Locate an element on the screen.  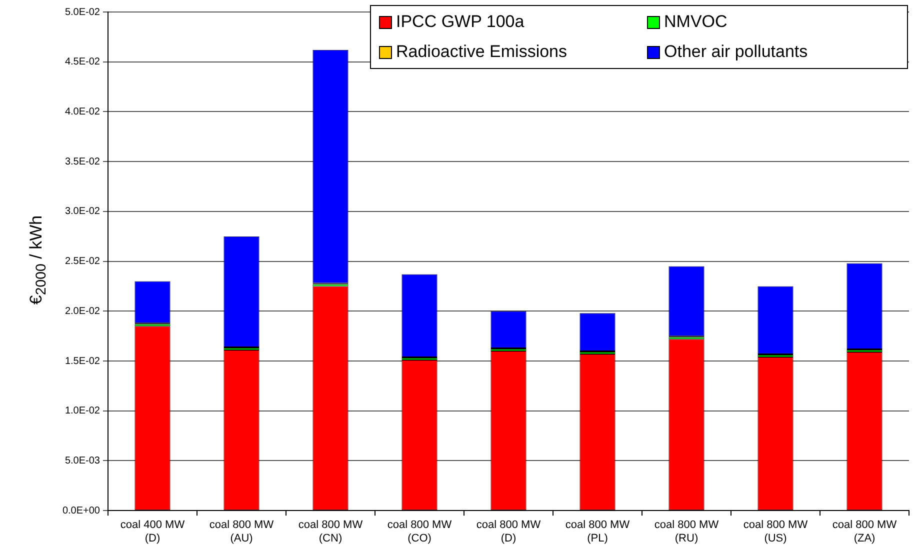
x-tick-label: coal 800 MW (PL) is located at coordinates (597, 531).